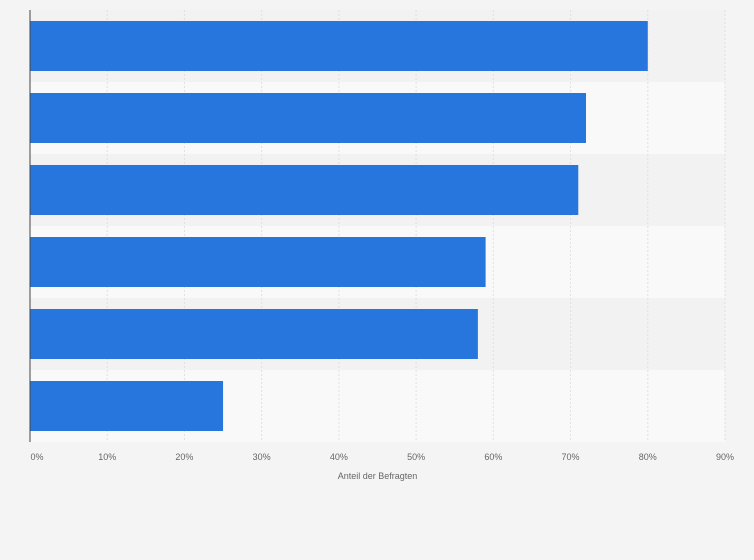 The height and width of the screenshot is (560, 754). I want to click on x-tick-labels: 0% 10% 20% 30% 40% 50% 60% 70% 80% 90%, so click(382, 457).